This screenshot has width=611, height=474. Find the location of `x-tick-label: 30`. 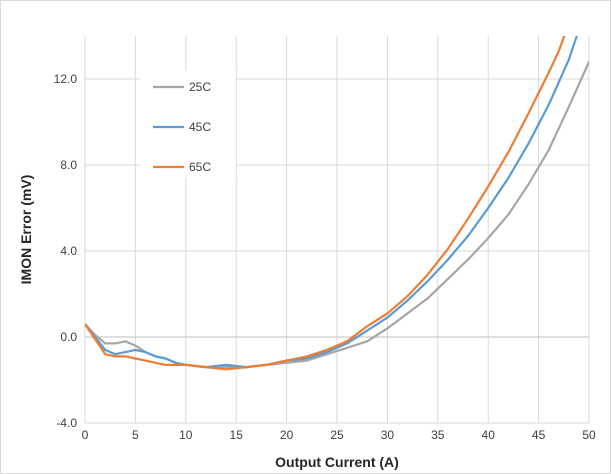

x-tick-label: 30 is located at coordinates (388, 435).